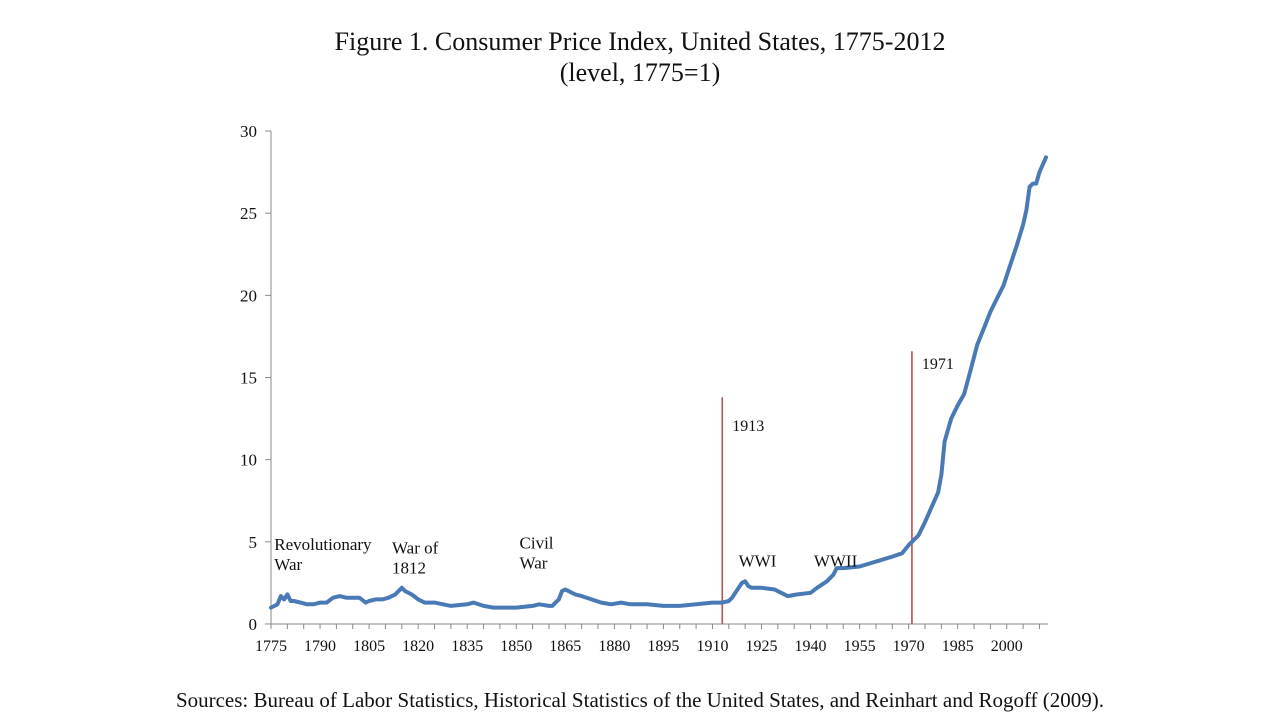 The height and width of the screenshot is (720, 1280). What do you see at coordinates (415, 547) in the screenshot?
I see `event-annotation: War of` at bounding box center [415, 547].